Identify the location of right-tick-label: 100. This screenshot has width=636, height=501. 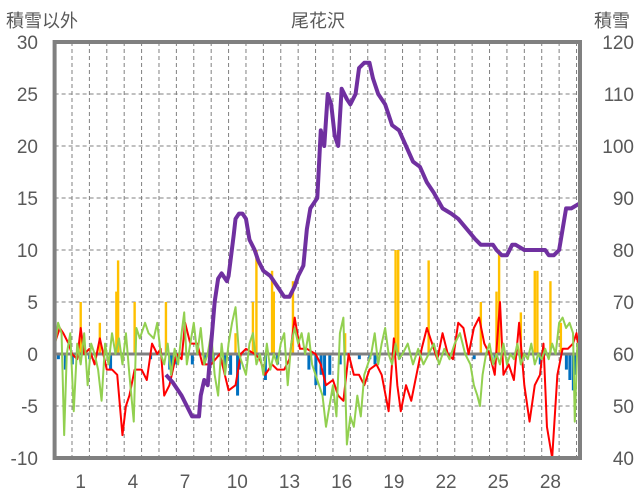
(618, 147).